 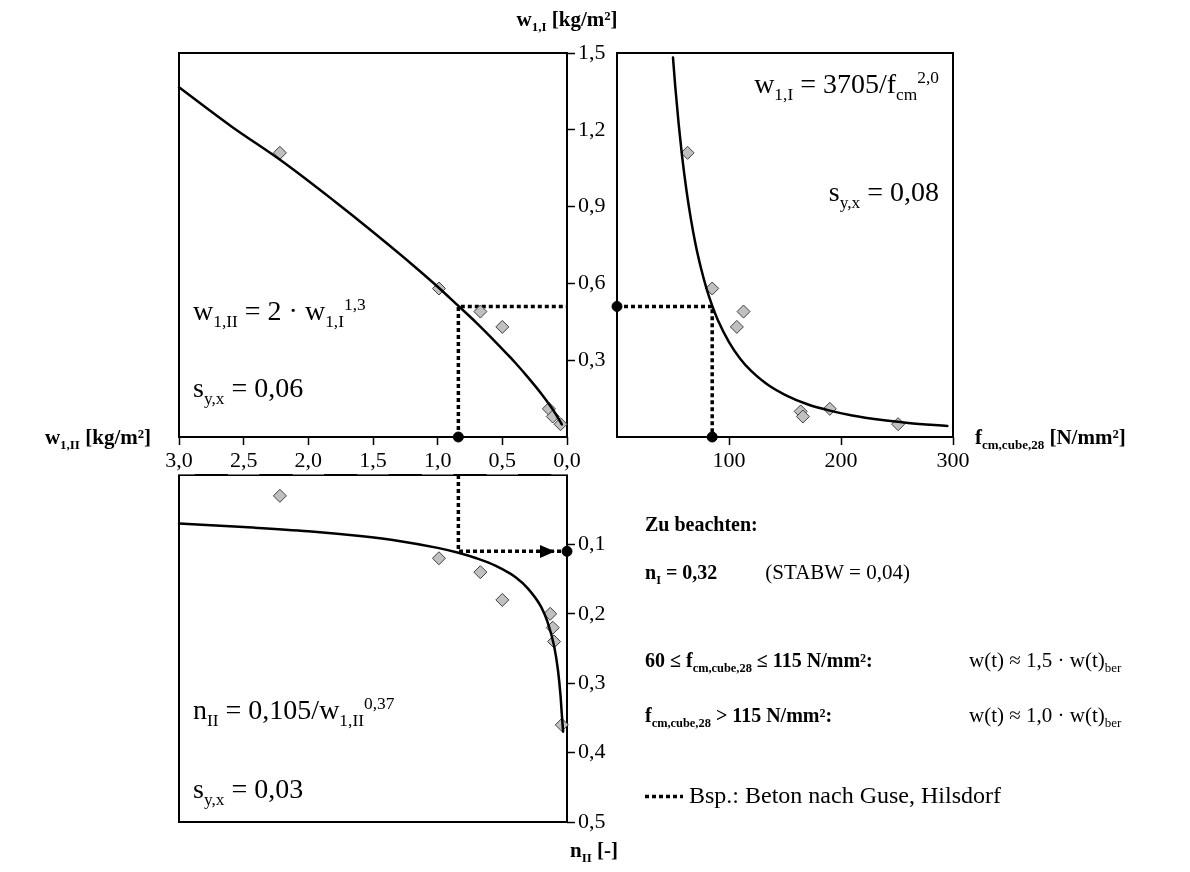 What do you see at coordinates (837, 572) in the screenshot?
I see `text: (STABW = 0,04)` at bounding box center [837, 572].